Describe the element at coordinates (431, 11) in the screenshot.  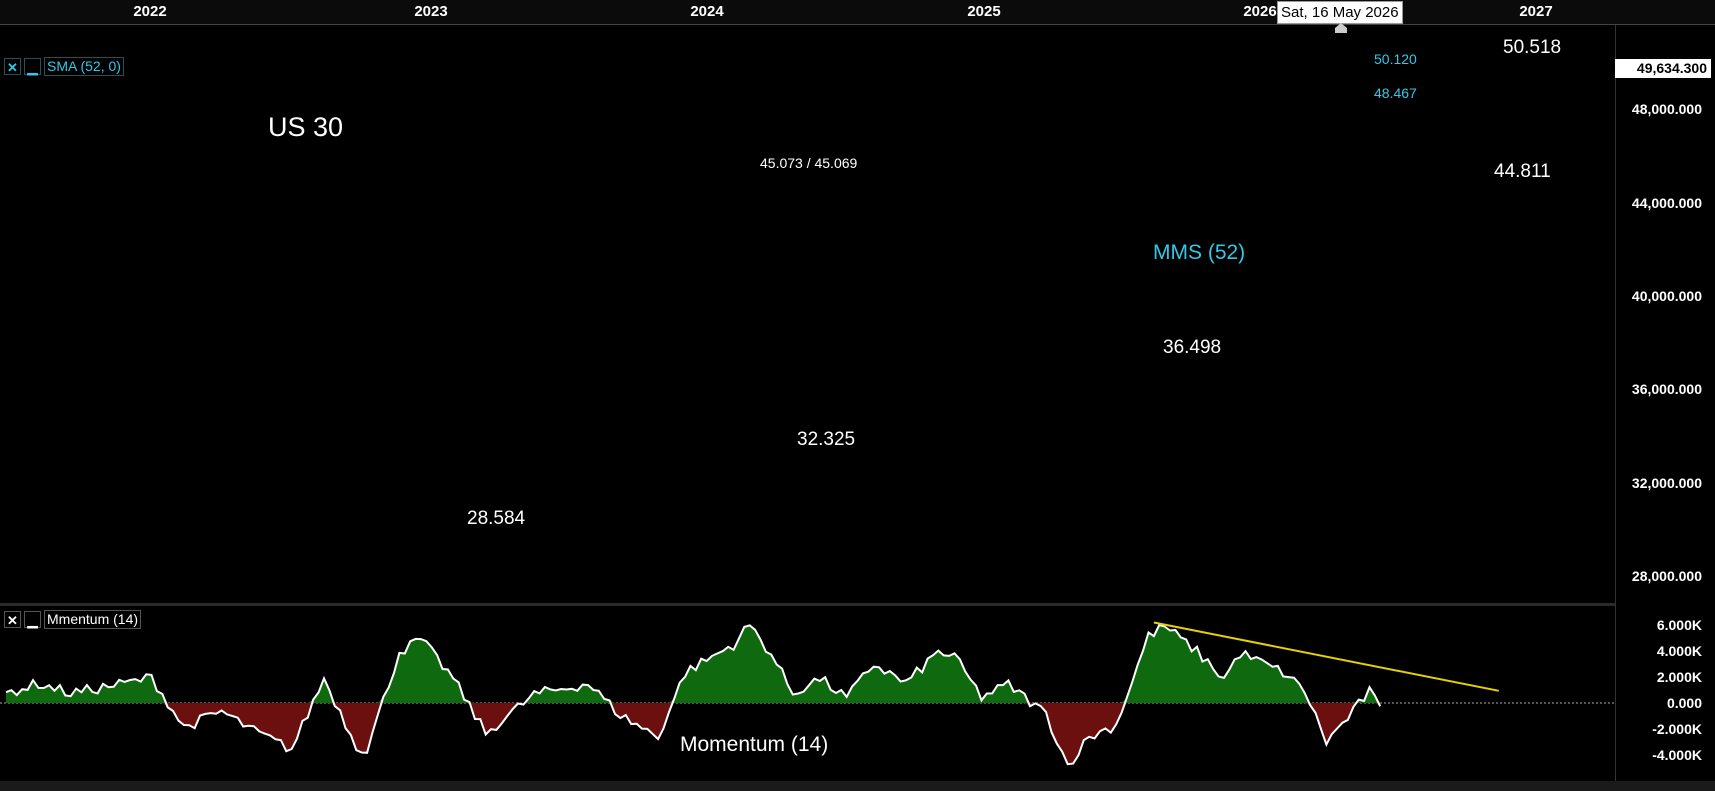
I see `year-label-2023: 2023` at that location.